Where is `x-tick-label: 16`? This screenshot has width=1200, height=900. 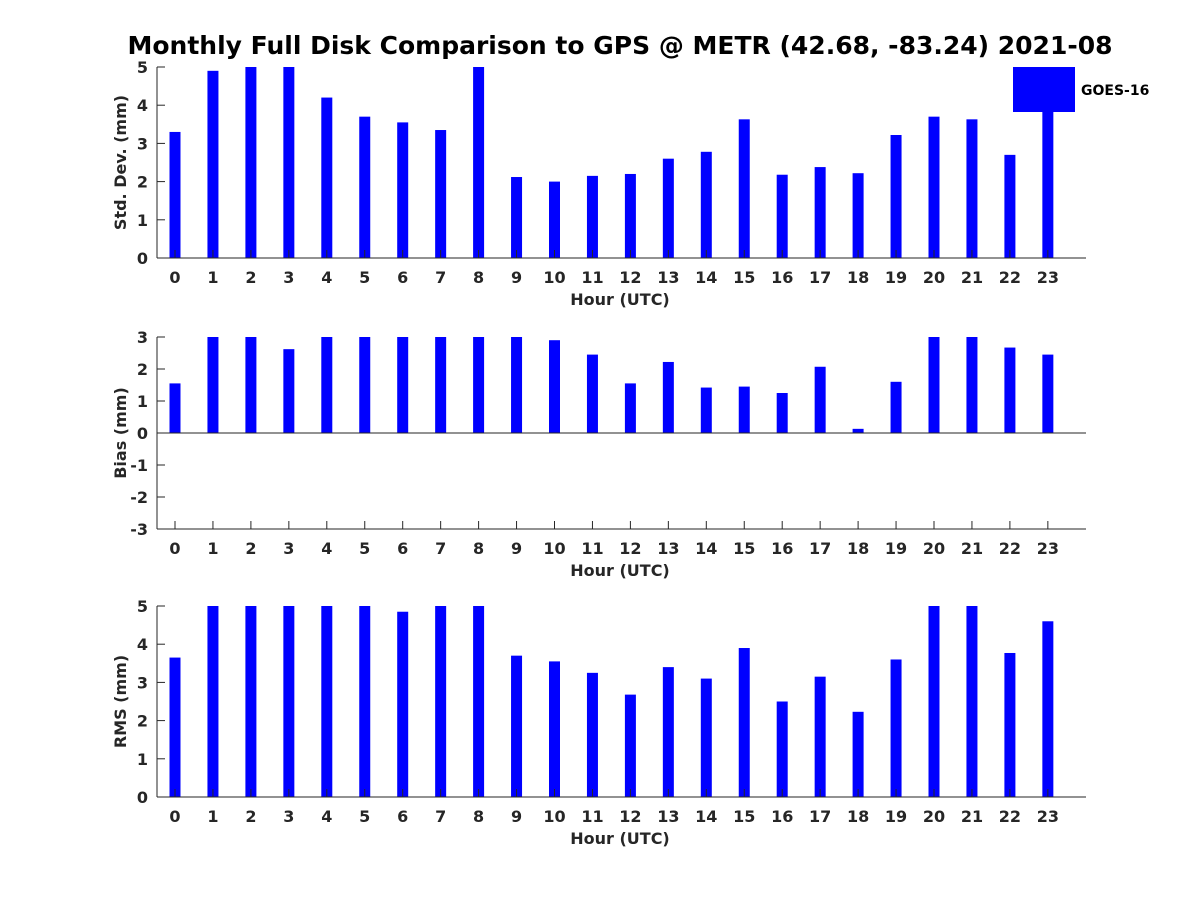 x-tick-label: 16 is located at coordinates (782, 277).